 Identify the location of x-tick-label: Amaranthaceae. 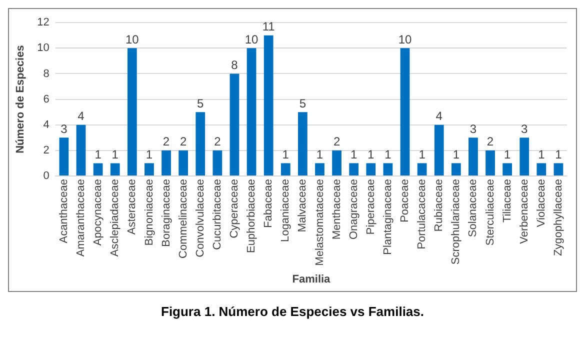
(81, 217).